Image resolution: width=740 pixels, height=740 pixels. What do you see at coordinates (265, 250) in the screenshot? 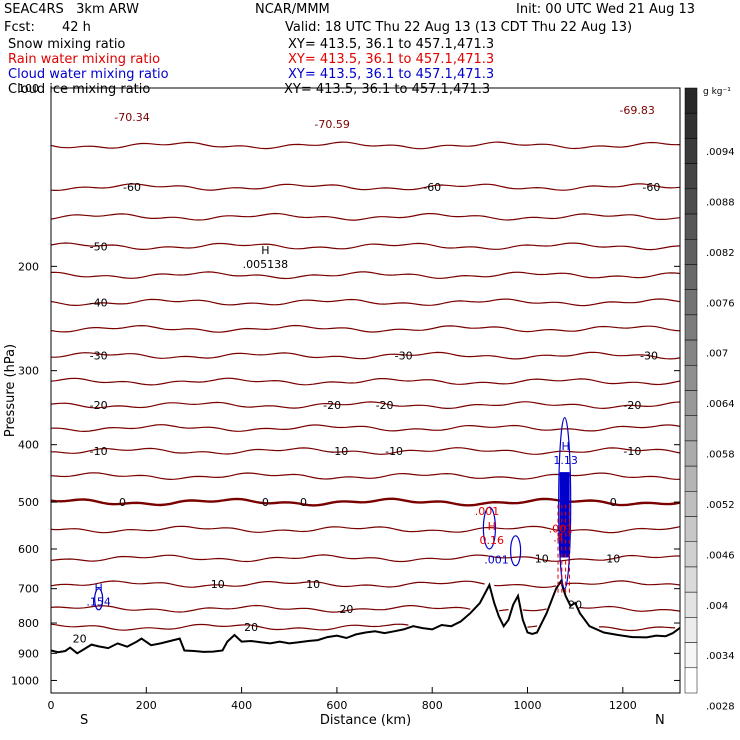
I see `cloud-ice-max-marker: H` at bounding box center [265, 250].